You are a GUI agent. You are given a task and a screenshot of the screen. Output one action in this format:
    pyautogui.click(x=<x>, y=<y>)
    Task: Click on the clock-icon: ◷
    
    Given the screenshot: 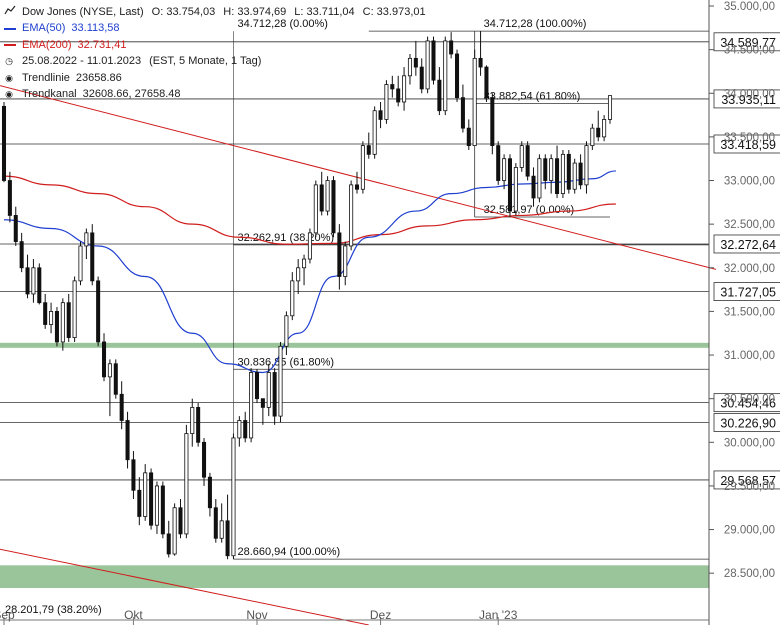 What is the action you would take?
    pyautogui.click(x=9, y=61)
    